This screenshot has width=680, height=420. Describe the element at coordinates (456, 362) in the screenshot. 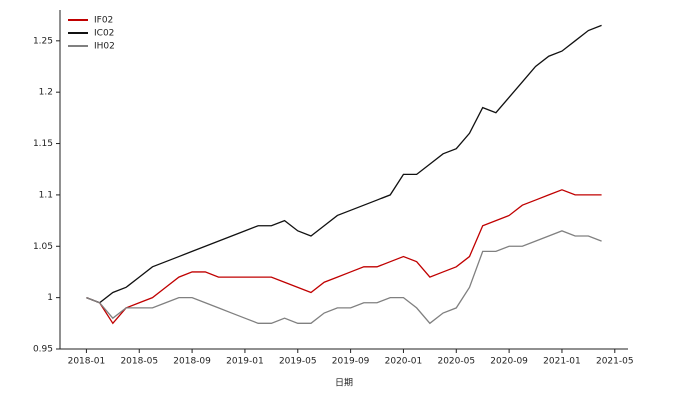

I see `x-tick-label: 2020-05` at that location.